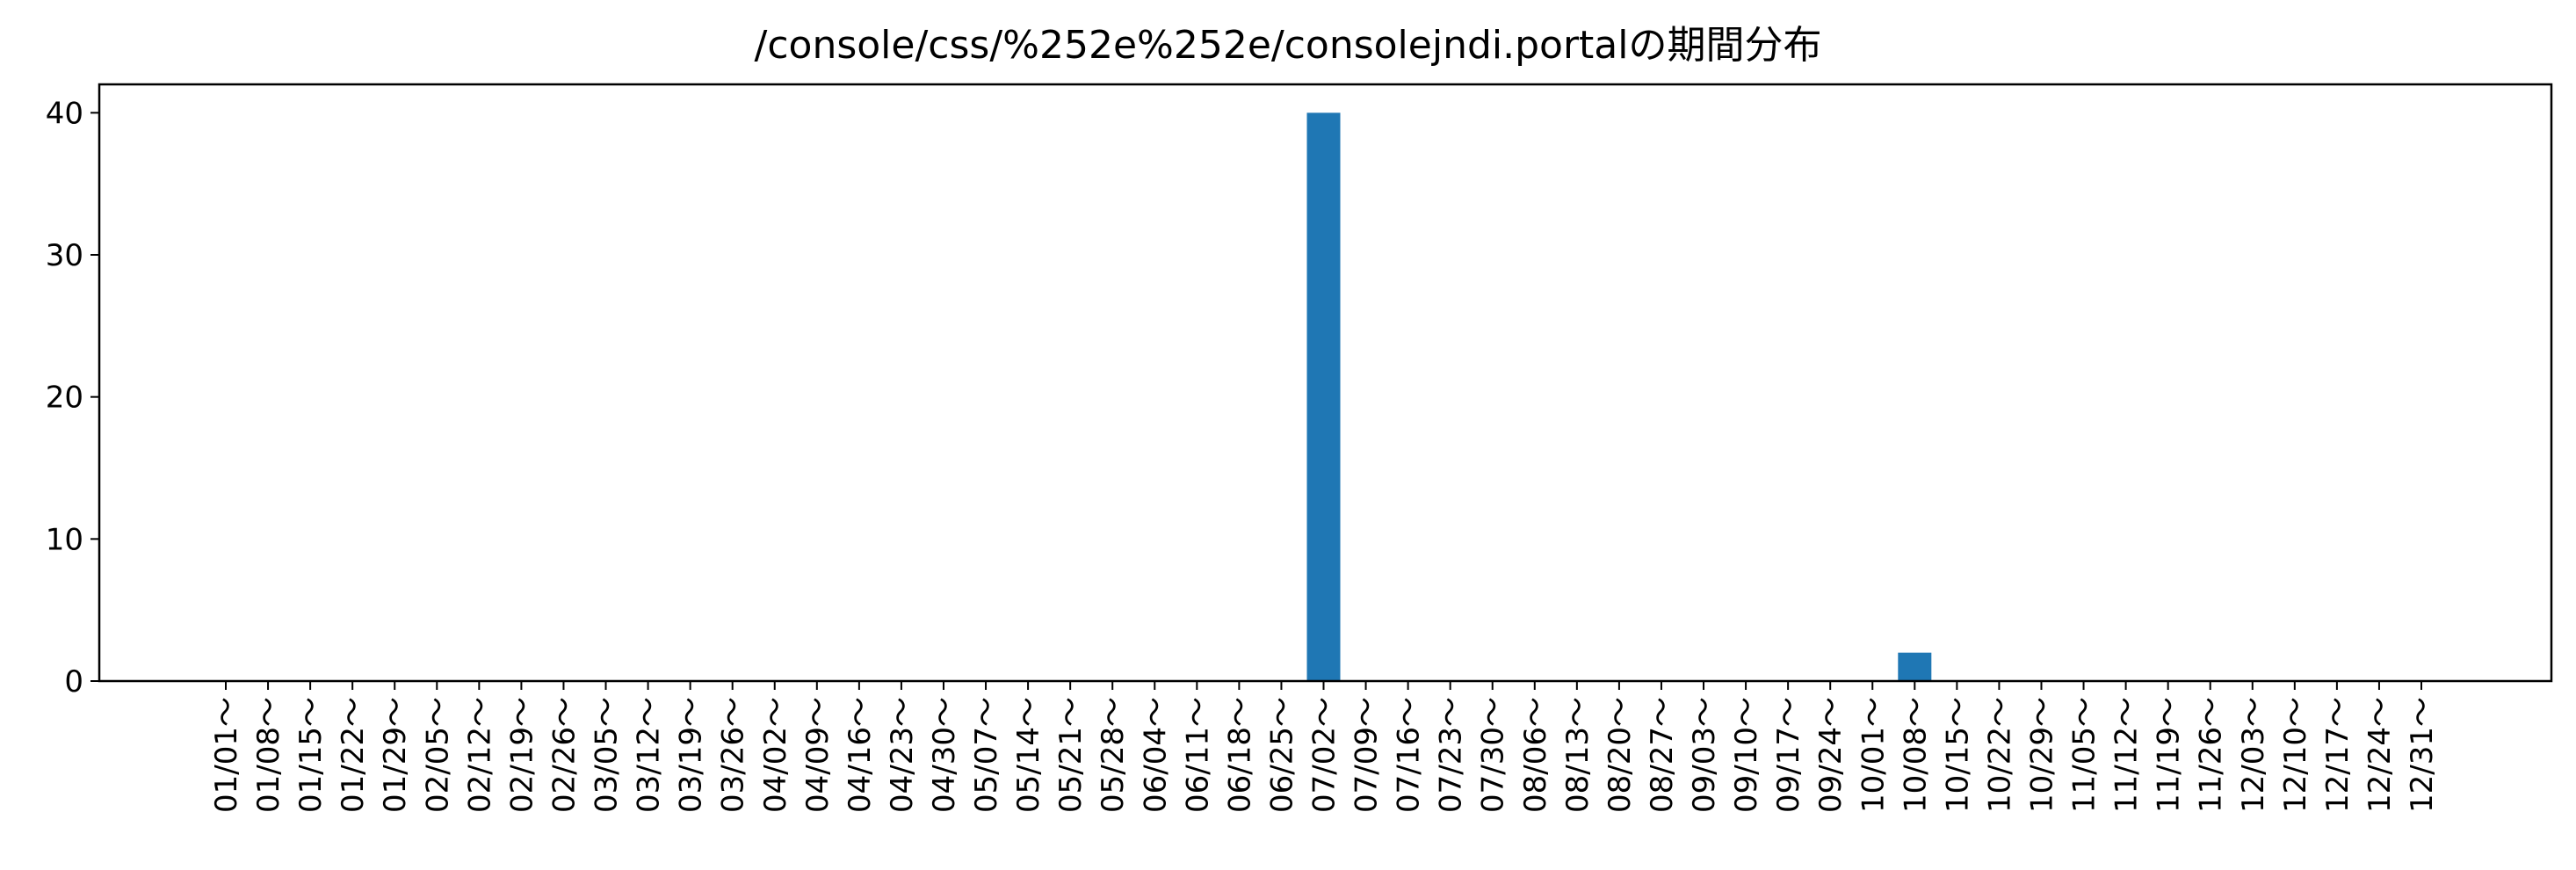 The width and height of the screenshot is (2576, 870). I want to click on x-tick-label: 12/03～, so click(2253, 755).